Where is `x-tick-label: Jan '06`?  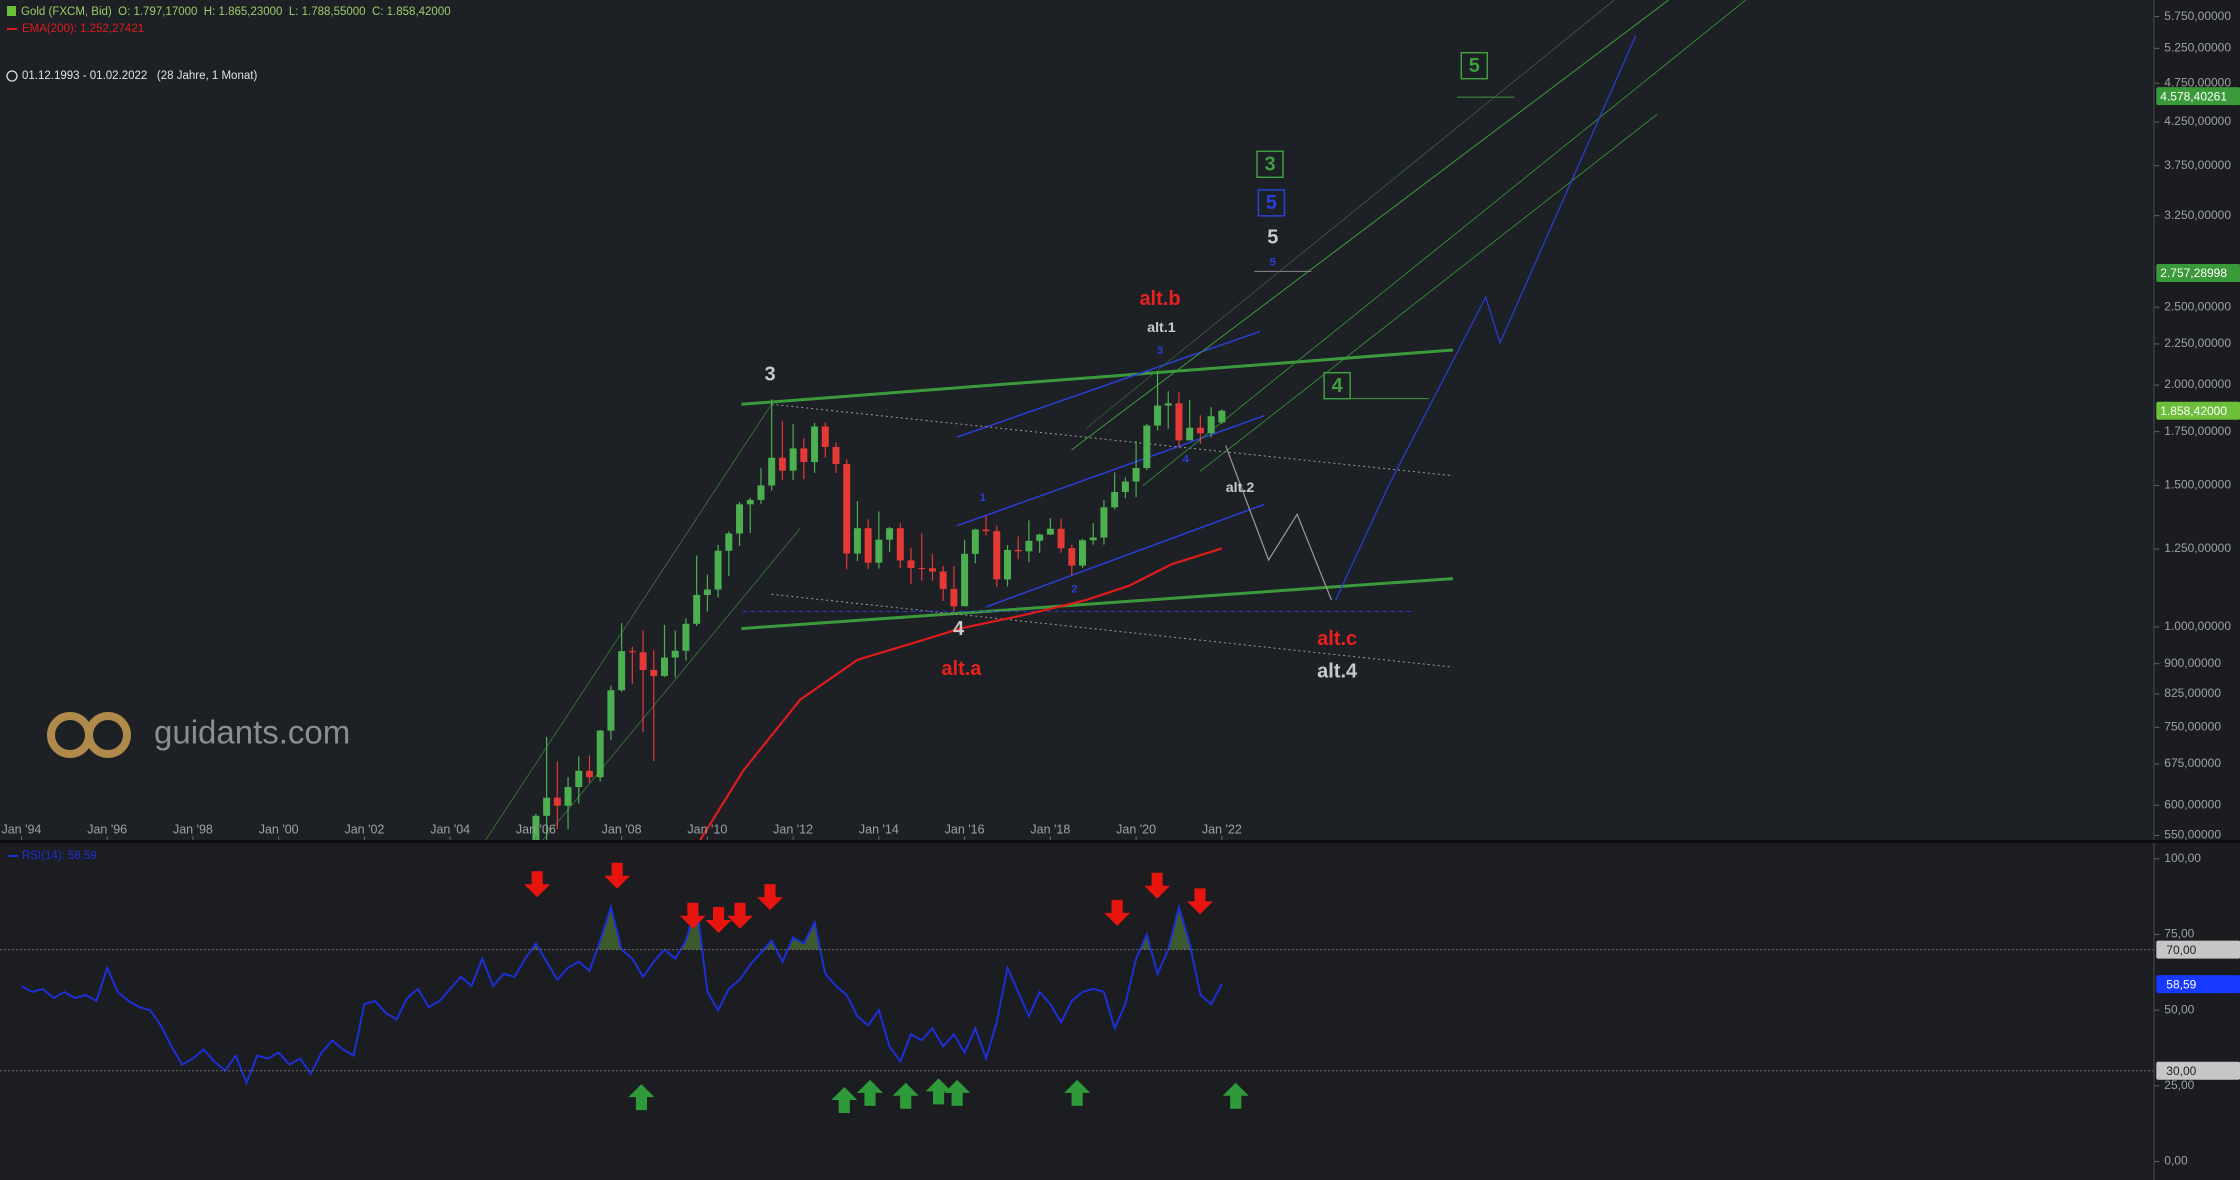 x-tick-label: Jan '06 is located at coordinates (536, 829).